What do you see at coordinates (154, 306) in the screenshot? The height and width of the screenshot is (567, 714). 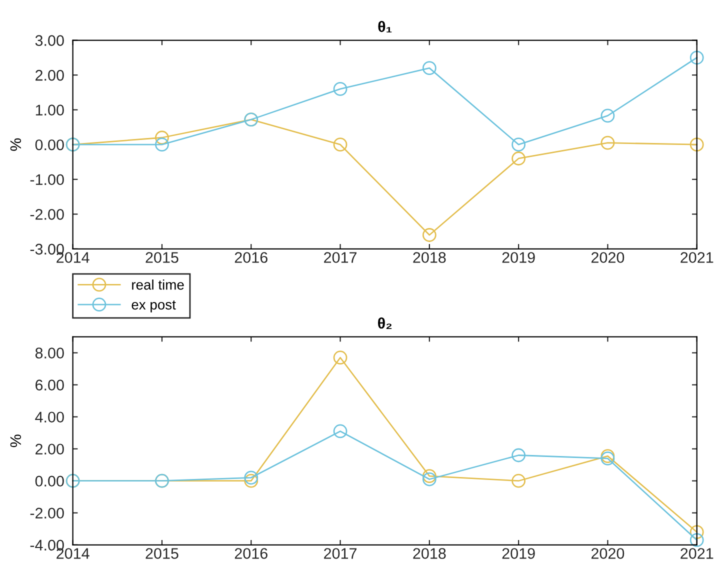 I see `legend-label: ex post` at bounding box center [154, 306].